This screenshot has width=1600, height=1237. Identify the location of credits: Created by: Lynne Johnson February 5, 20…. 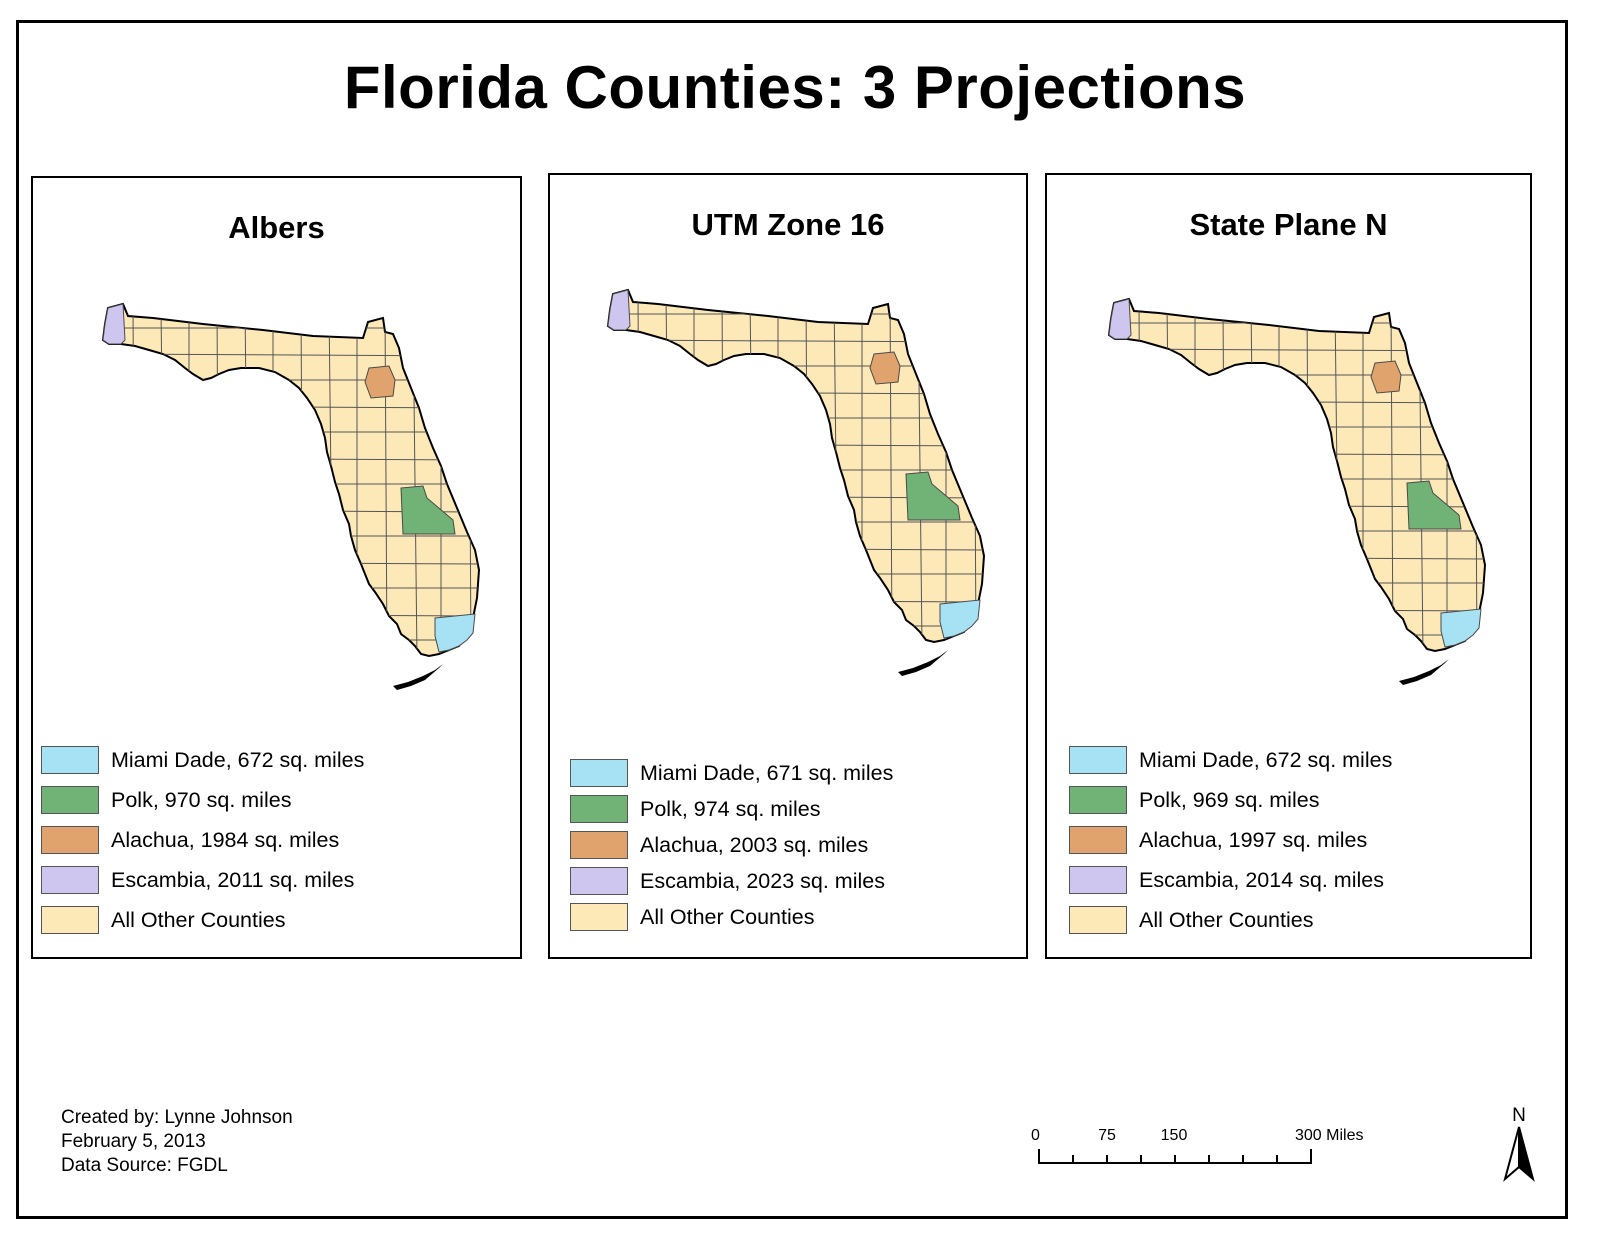
(177, 1142).